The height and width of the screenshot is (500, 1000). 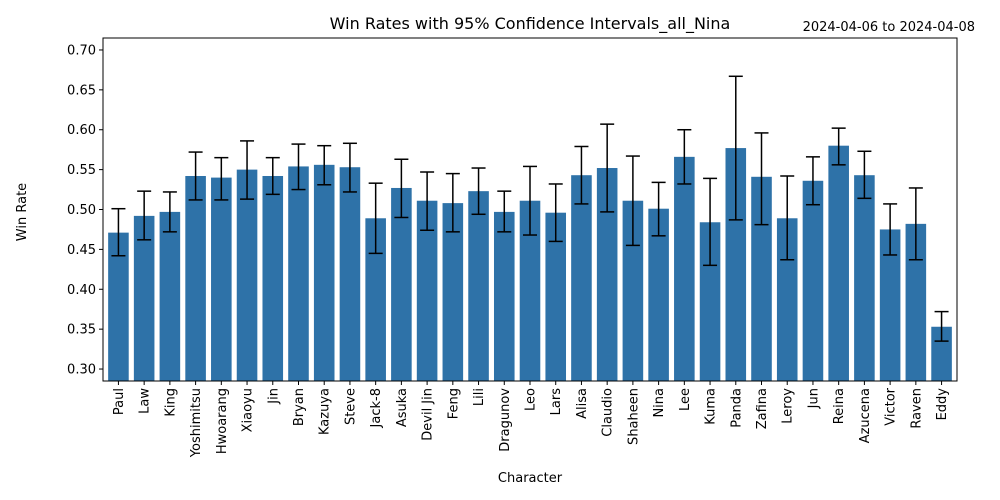 What do you see at coordinates (81, 130) in the screenshot?
I see `y-tick-label: 0.60` at bounding box center [81, 130].